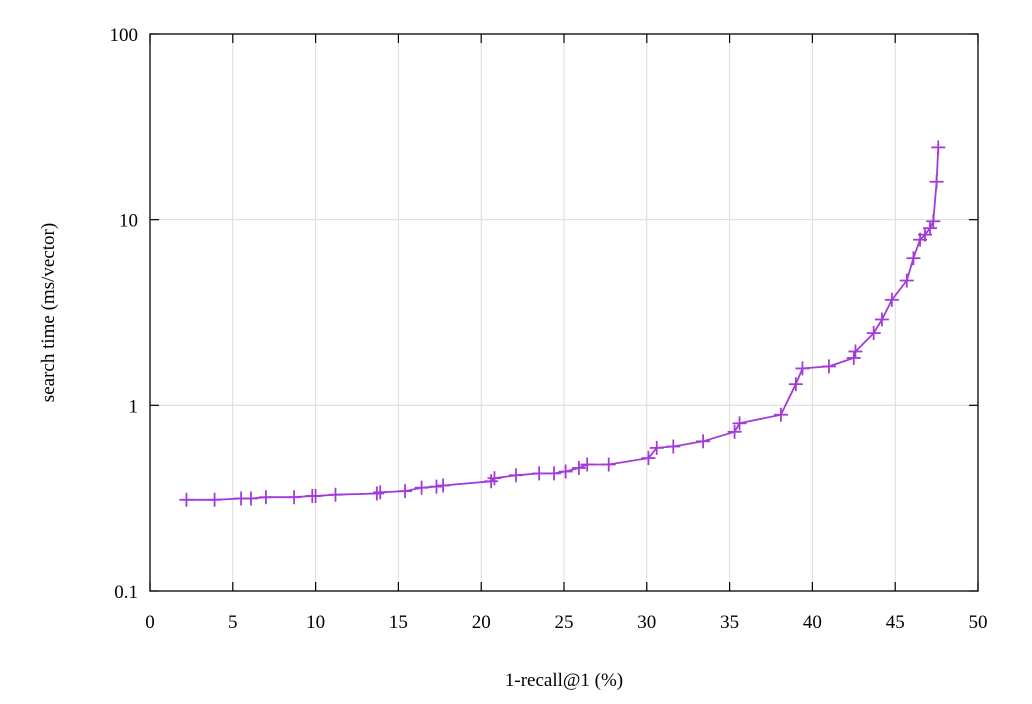 This screenshot has height=704, width=1032. Describe the element at coordinates (646, 622) in the screenshot. I see `x-tick-label: 30` at that location.